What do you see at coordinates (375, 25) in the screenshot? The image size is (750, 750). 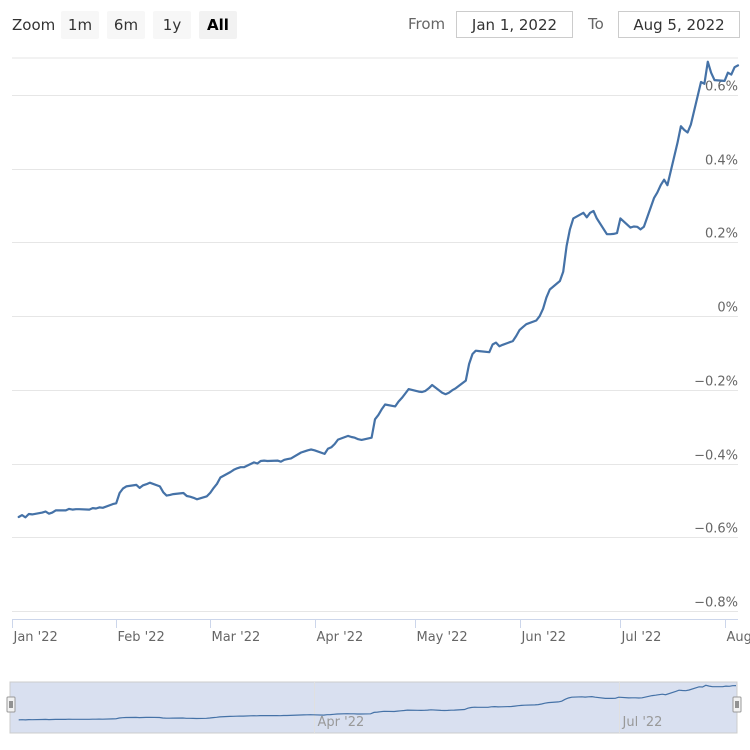 I see `range-selector-toolbar: Zoom 1m 6m 1y All From To` at bounding box center [375, 25].